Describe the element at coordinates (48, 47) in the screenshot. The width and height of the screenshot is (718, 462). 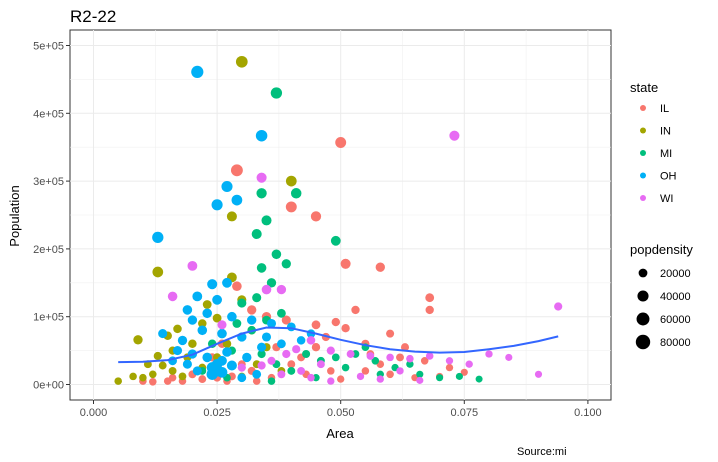
I see `y-tick-label: 5e+05` at that location.